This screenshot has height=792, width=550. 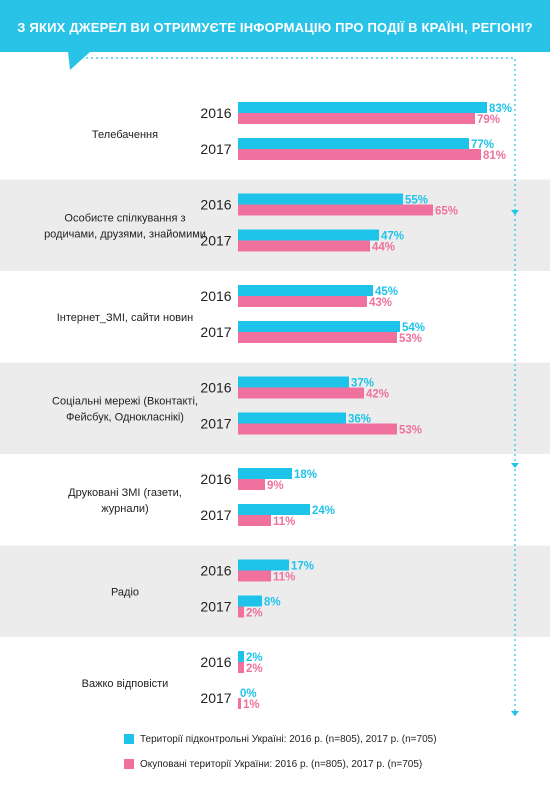 What do you see at coordinates (362, 384) in the screenshot?
I see `data-label-controlled: 37%` at bounding box center [362, 384].